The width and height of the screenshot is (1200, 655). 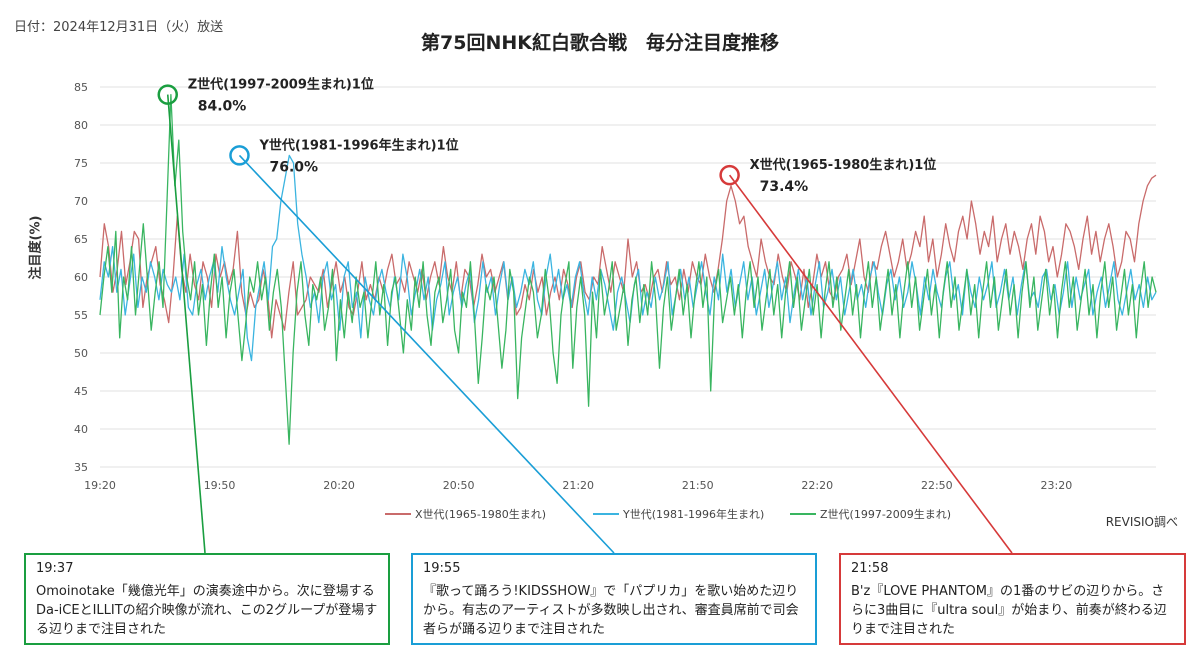 I want to click on x-tick-label: 22:20, so click(x=817, y=485).